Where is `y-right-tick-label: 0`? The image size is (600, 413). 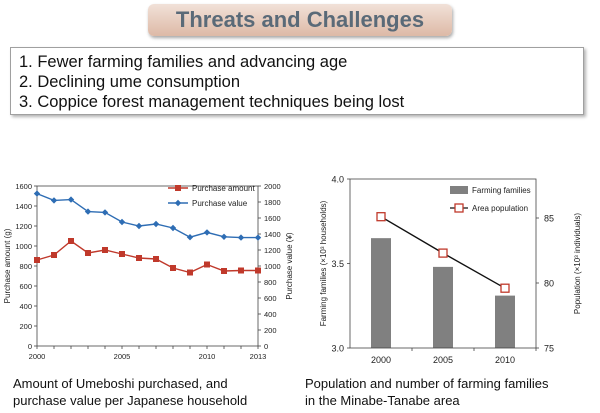 y-right-tick-label: 0 is located at coordinates (266, 346).